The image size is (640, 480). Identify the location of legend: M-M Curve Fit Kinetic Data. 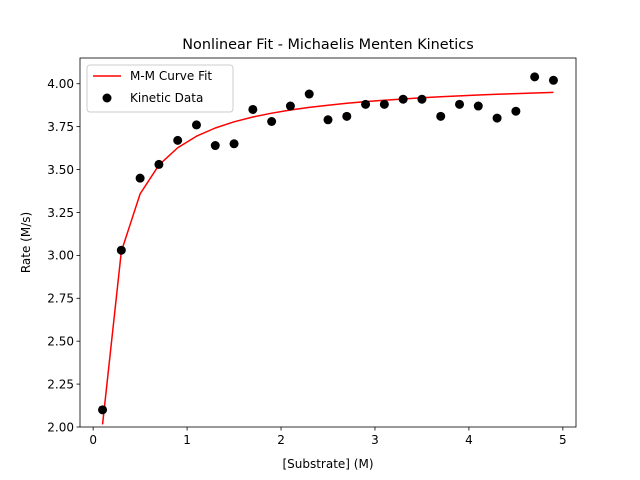
(160, 88).